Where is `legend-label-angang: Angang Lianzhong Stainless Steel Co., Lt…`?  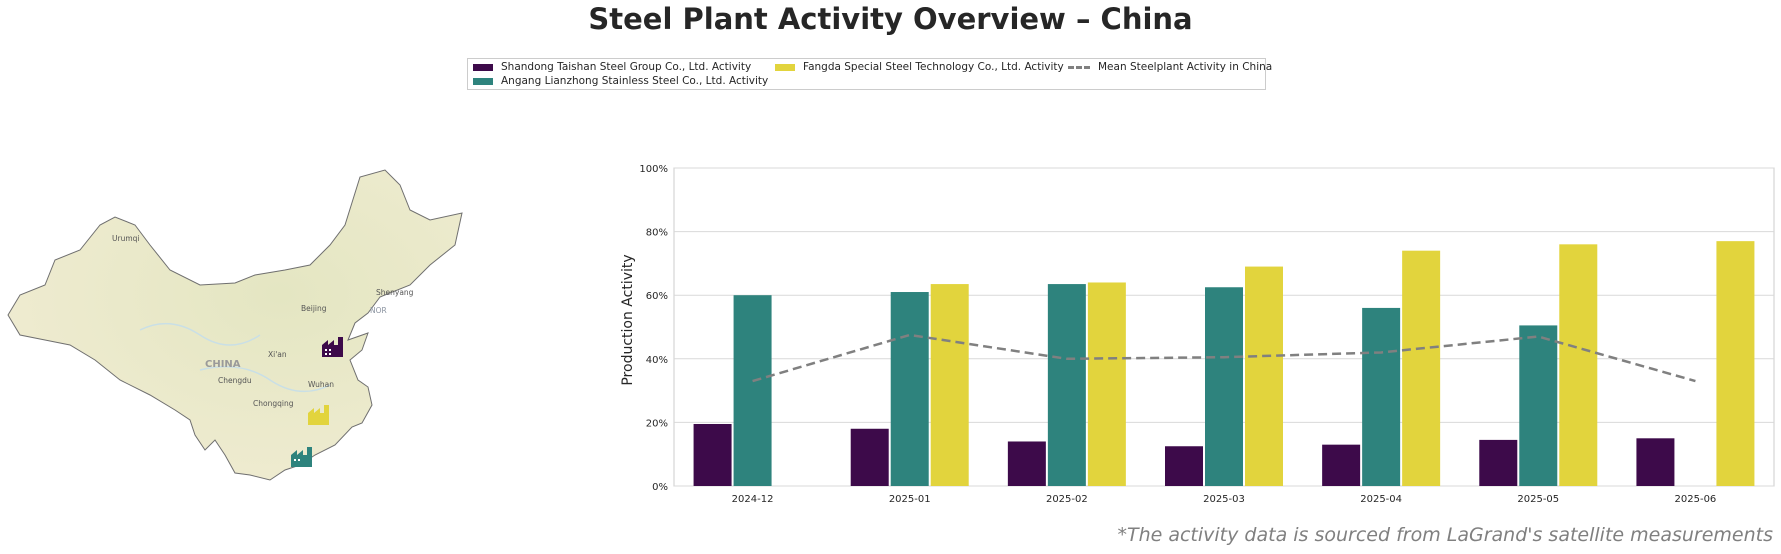 legend-label-angang: Angang Lianzhong Stainless Steel Co., Lt… is located at coordinates (635, 81).